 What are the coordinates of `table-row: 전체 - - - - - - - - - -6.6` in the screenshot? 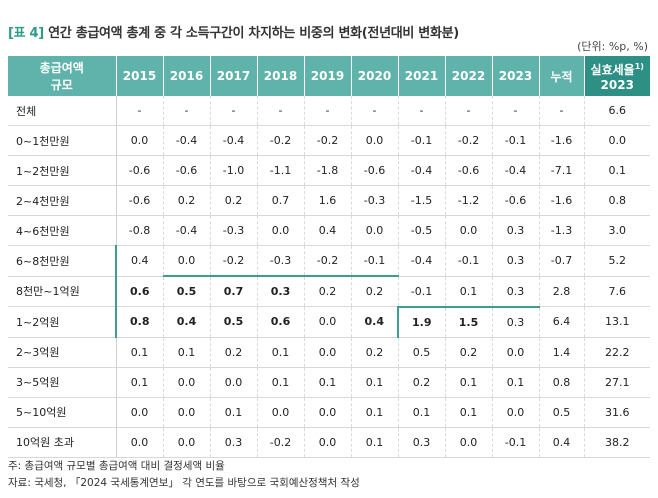 It's located at (329, 111).